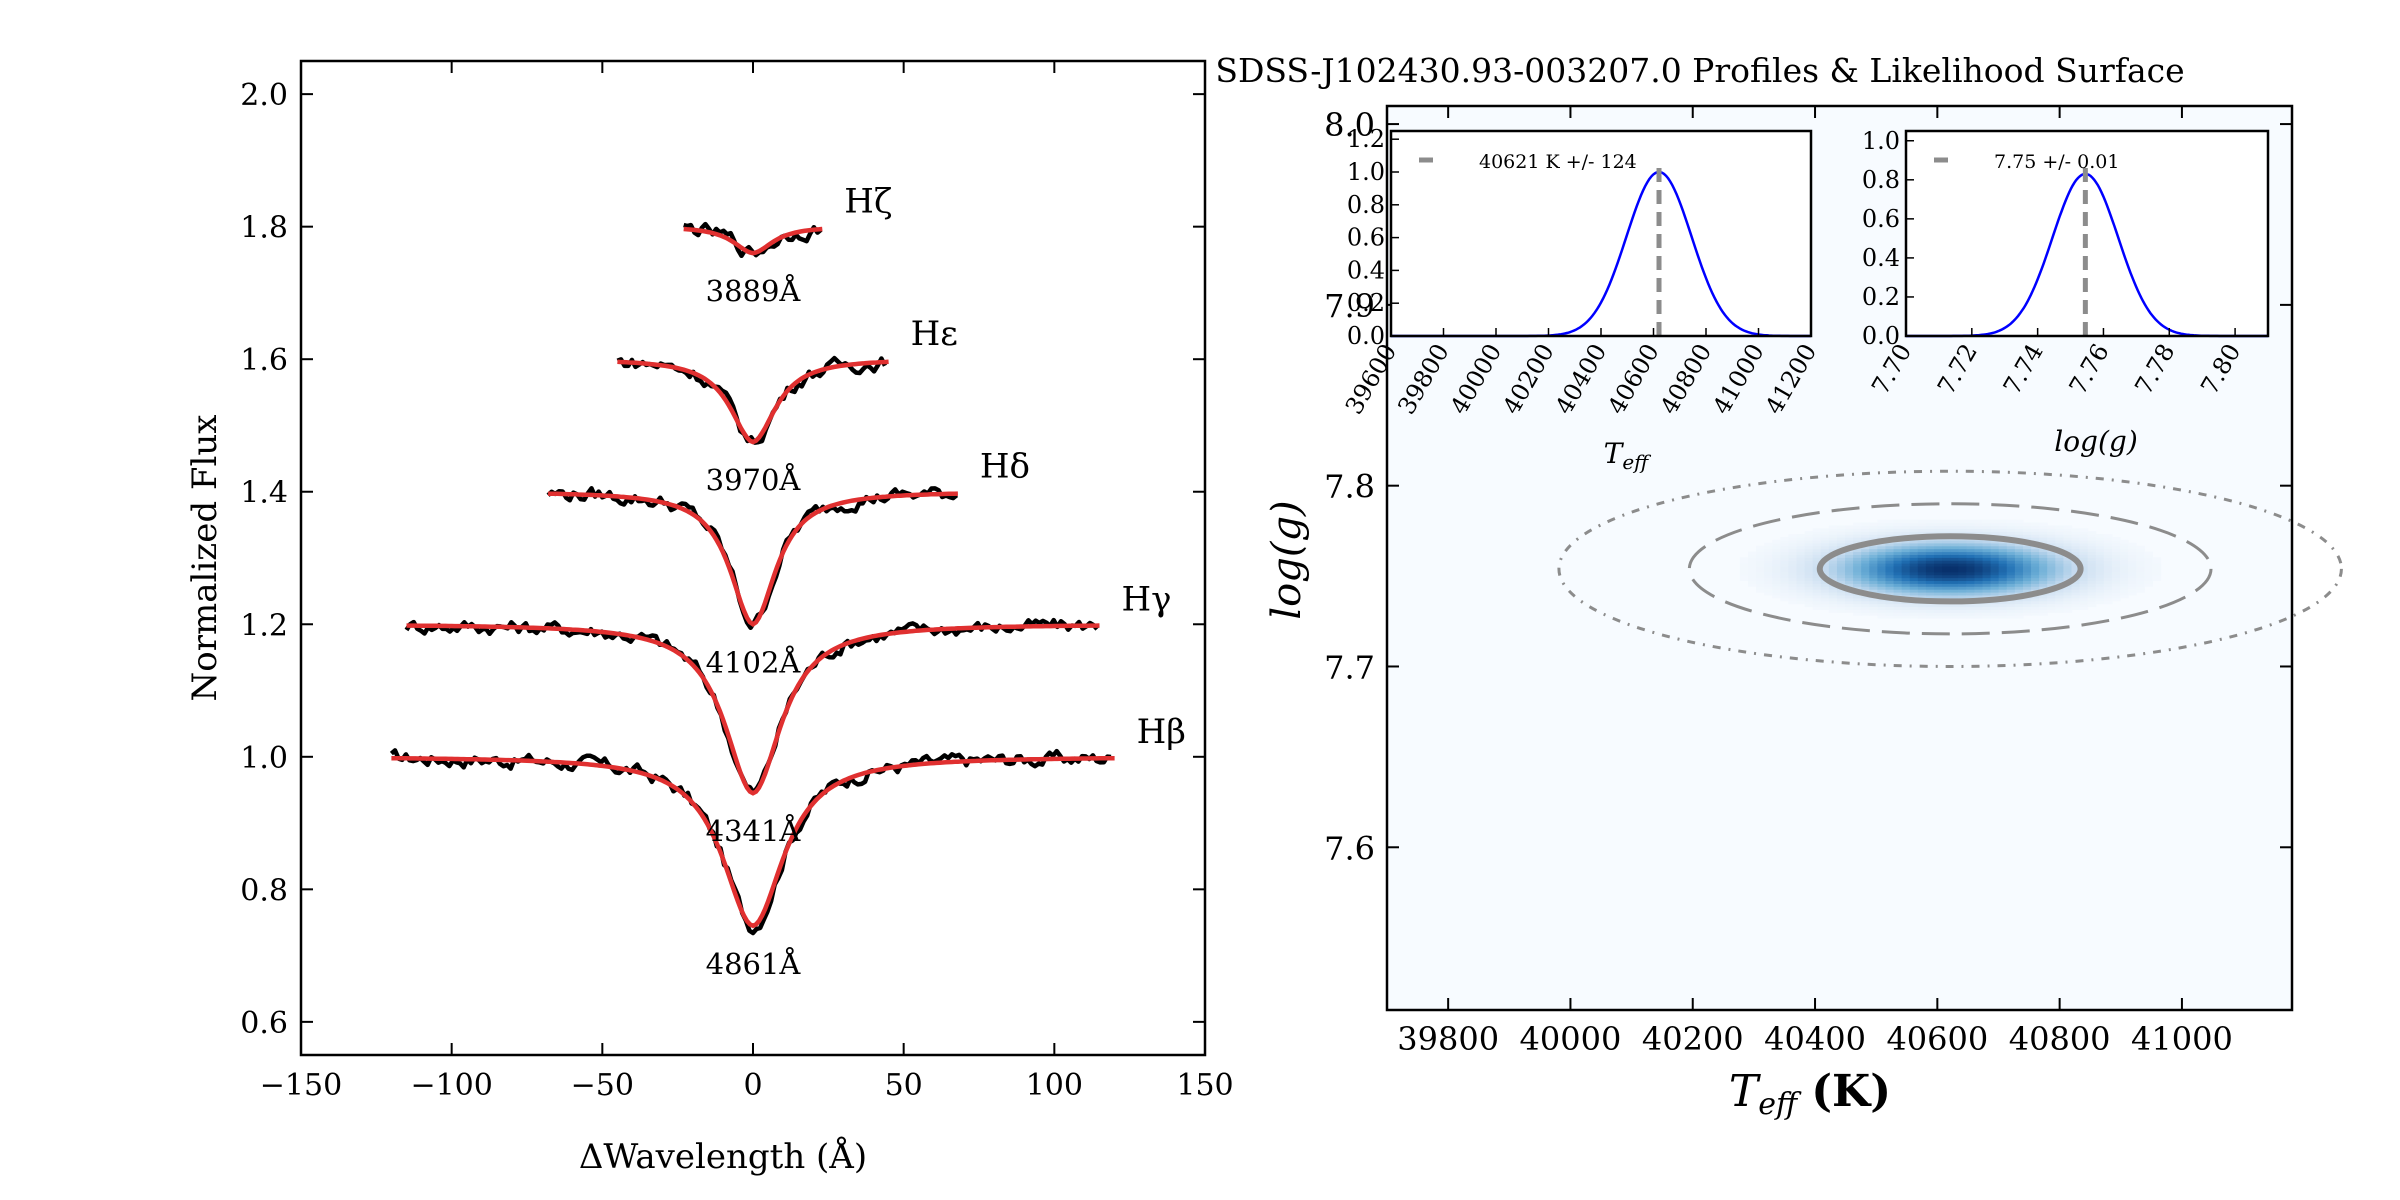 This screenshot has height=1200, width=2400. What do you see at coordinates (205, 558) in the screenshot?
I see `left-y-axis-label: Normalized Flux` at bounding box center [205, 558].